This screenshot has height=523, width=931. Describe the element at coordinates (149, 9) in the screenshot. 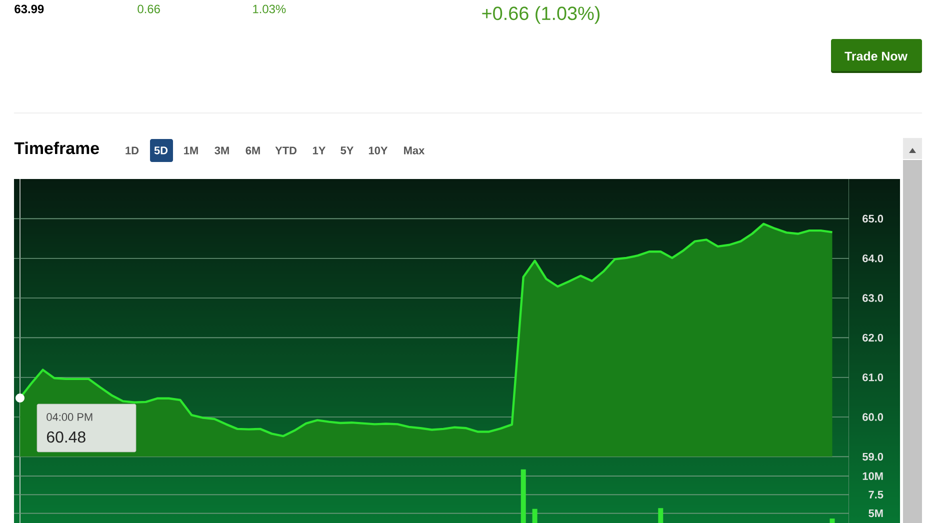

I see `text: 0.66` at that location.